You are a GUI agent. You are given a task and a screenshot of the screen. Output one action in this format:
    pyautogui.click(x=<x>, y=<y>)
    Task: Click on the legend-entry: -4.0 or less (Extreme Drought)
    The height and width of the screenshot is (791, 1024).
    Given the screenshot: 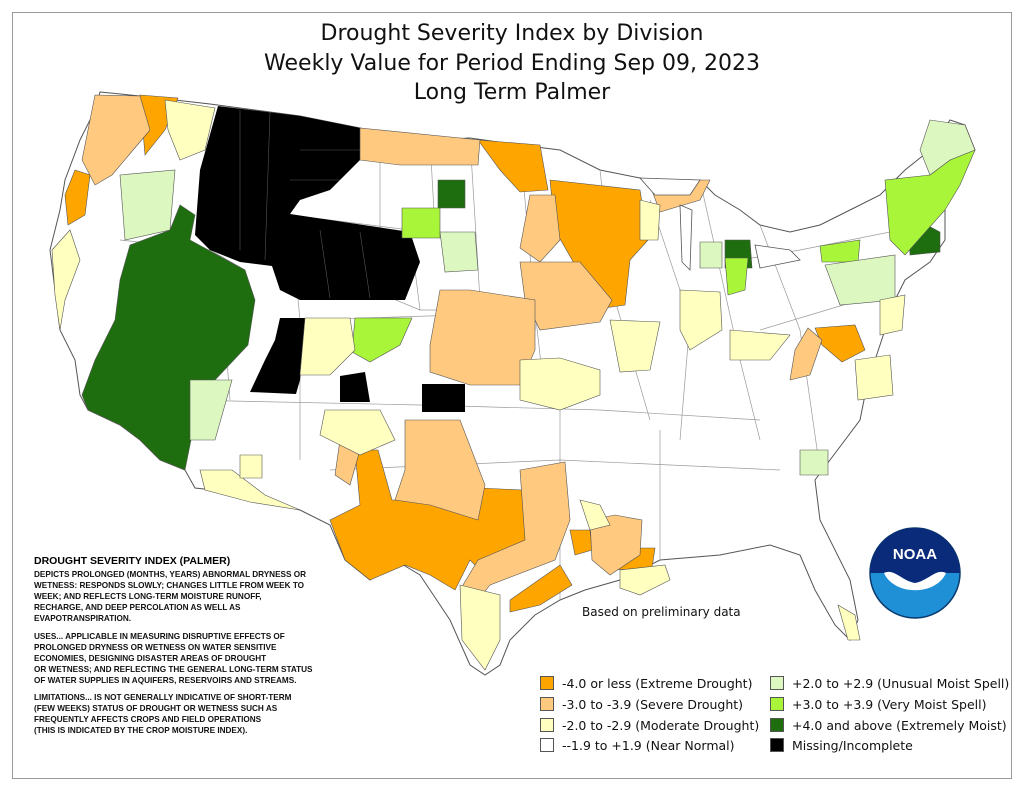 What is the action you would take?
    pyautogui.click(x=646, y=683)
    